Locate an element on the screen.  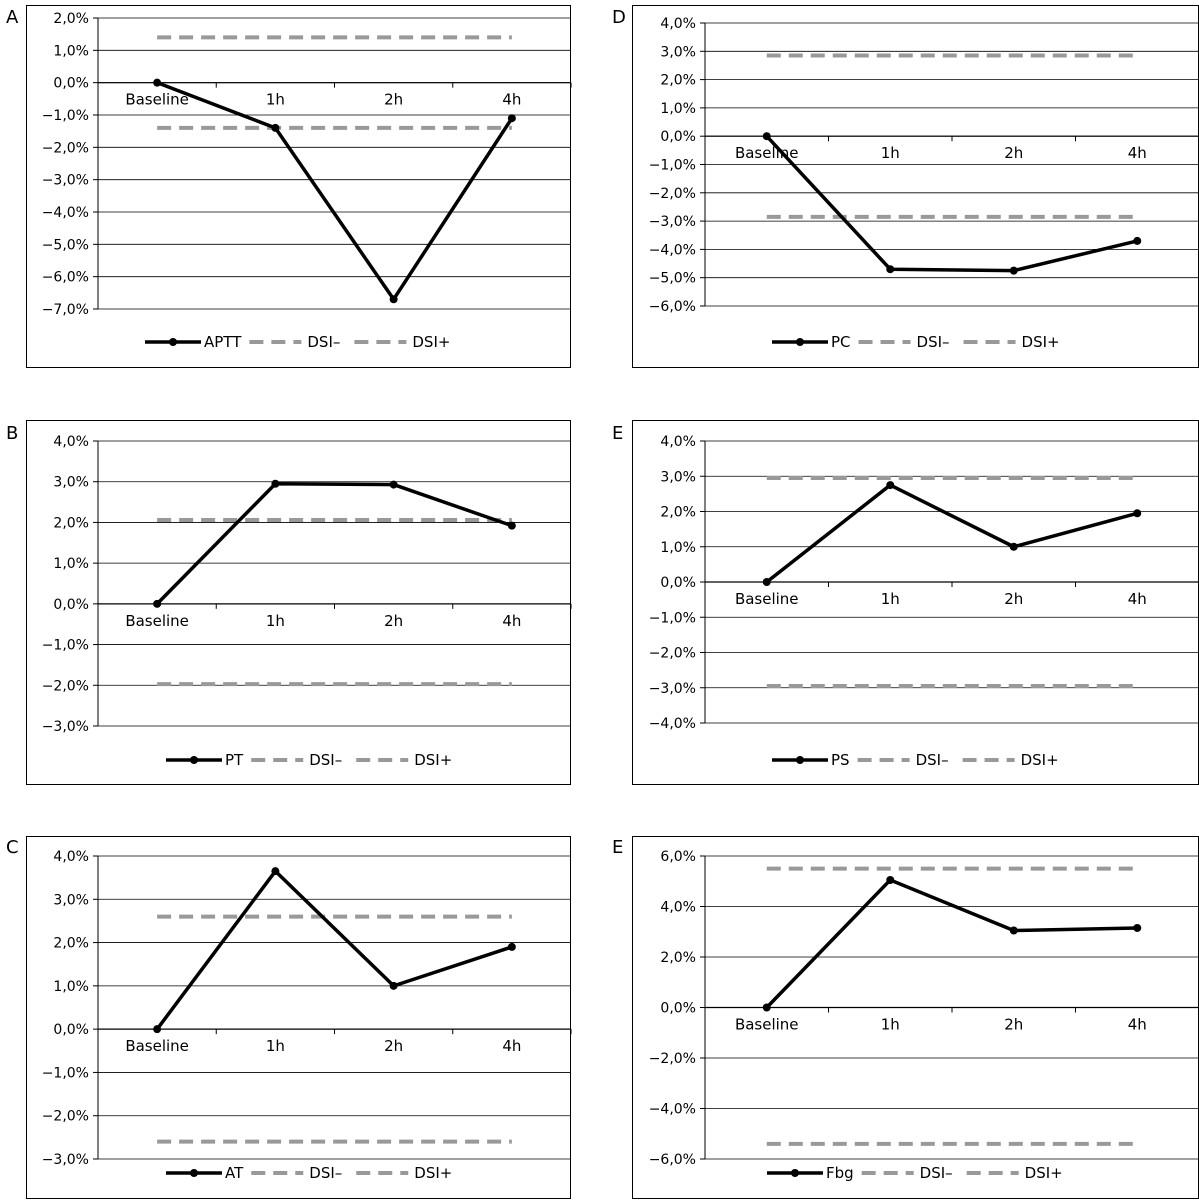
panel-letter: D is located at coordinates (619, 17).